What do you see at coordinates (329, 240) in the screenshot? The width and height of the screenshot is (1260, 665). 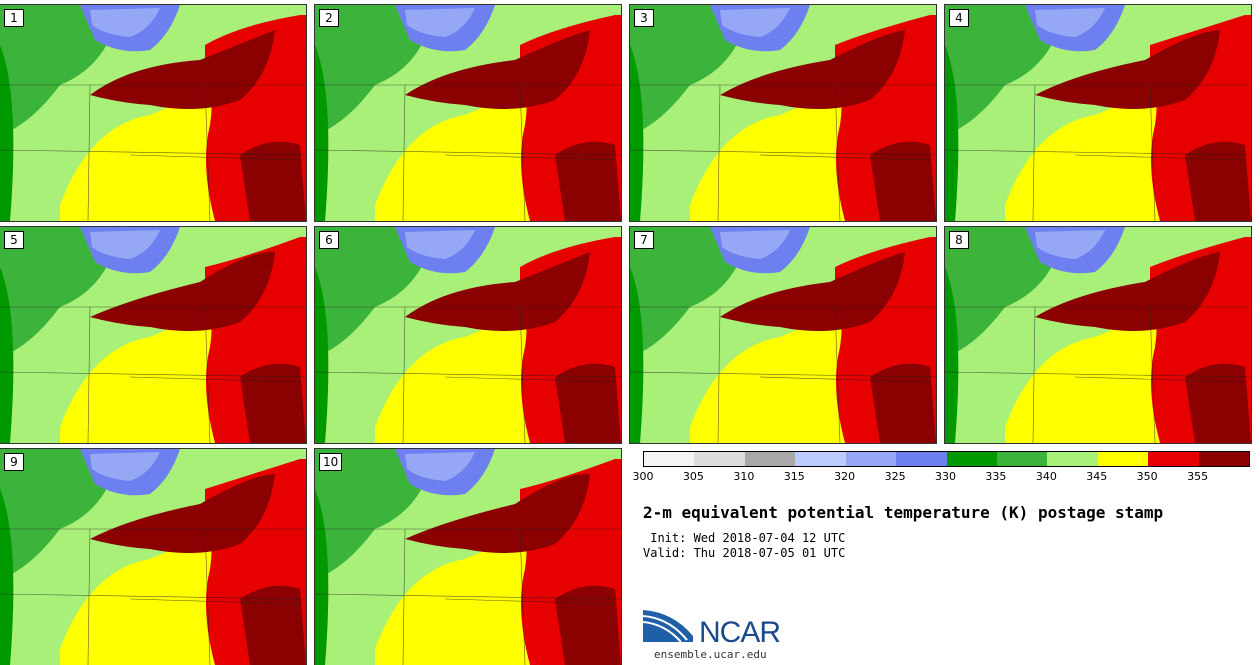 I see `panel-label: 6` at bounding box center [329, 240].